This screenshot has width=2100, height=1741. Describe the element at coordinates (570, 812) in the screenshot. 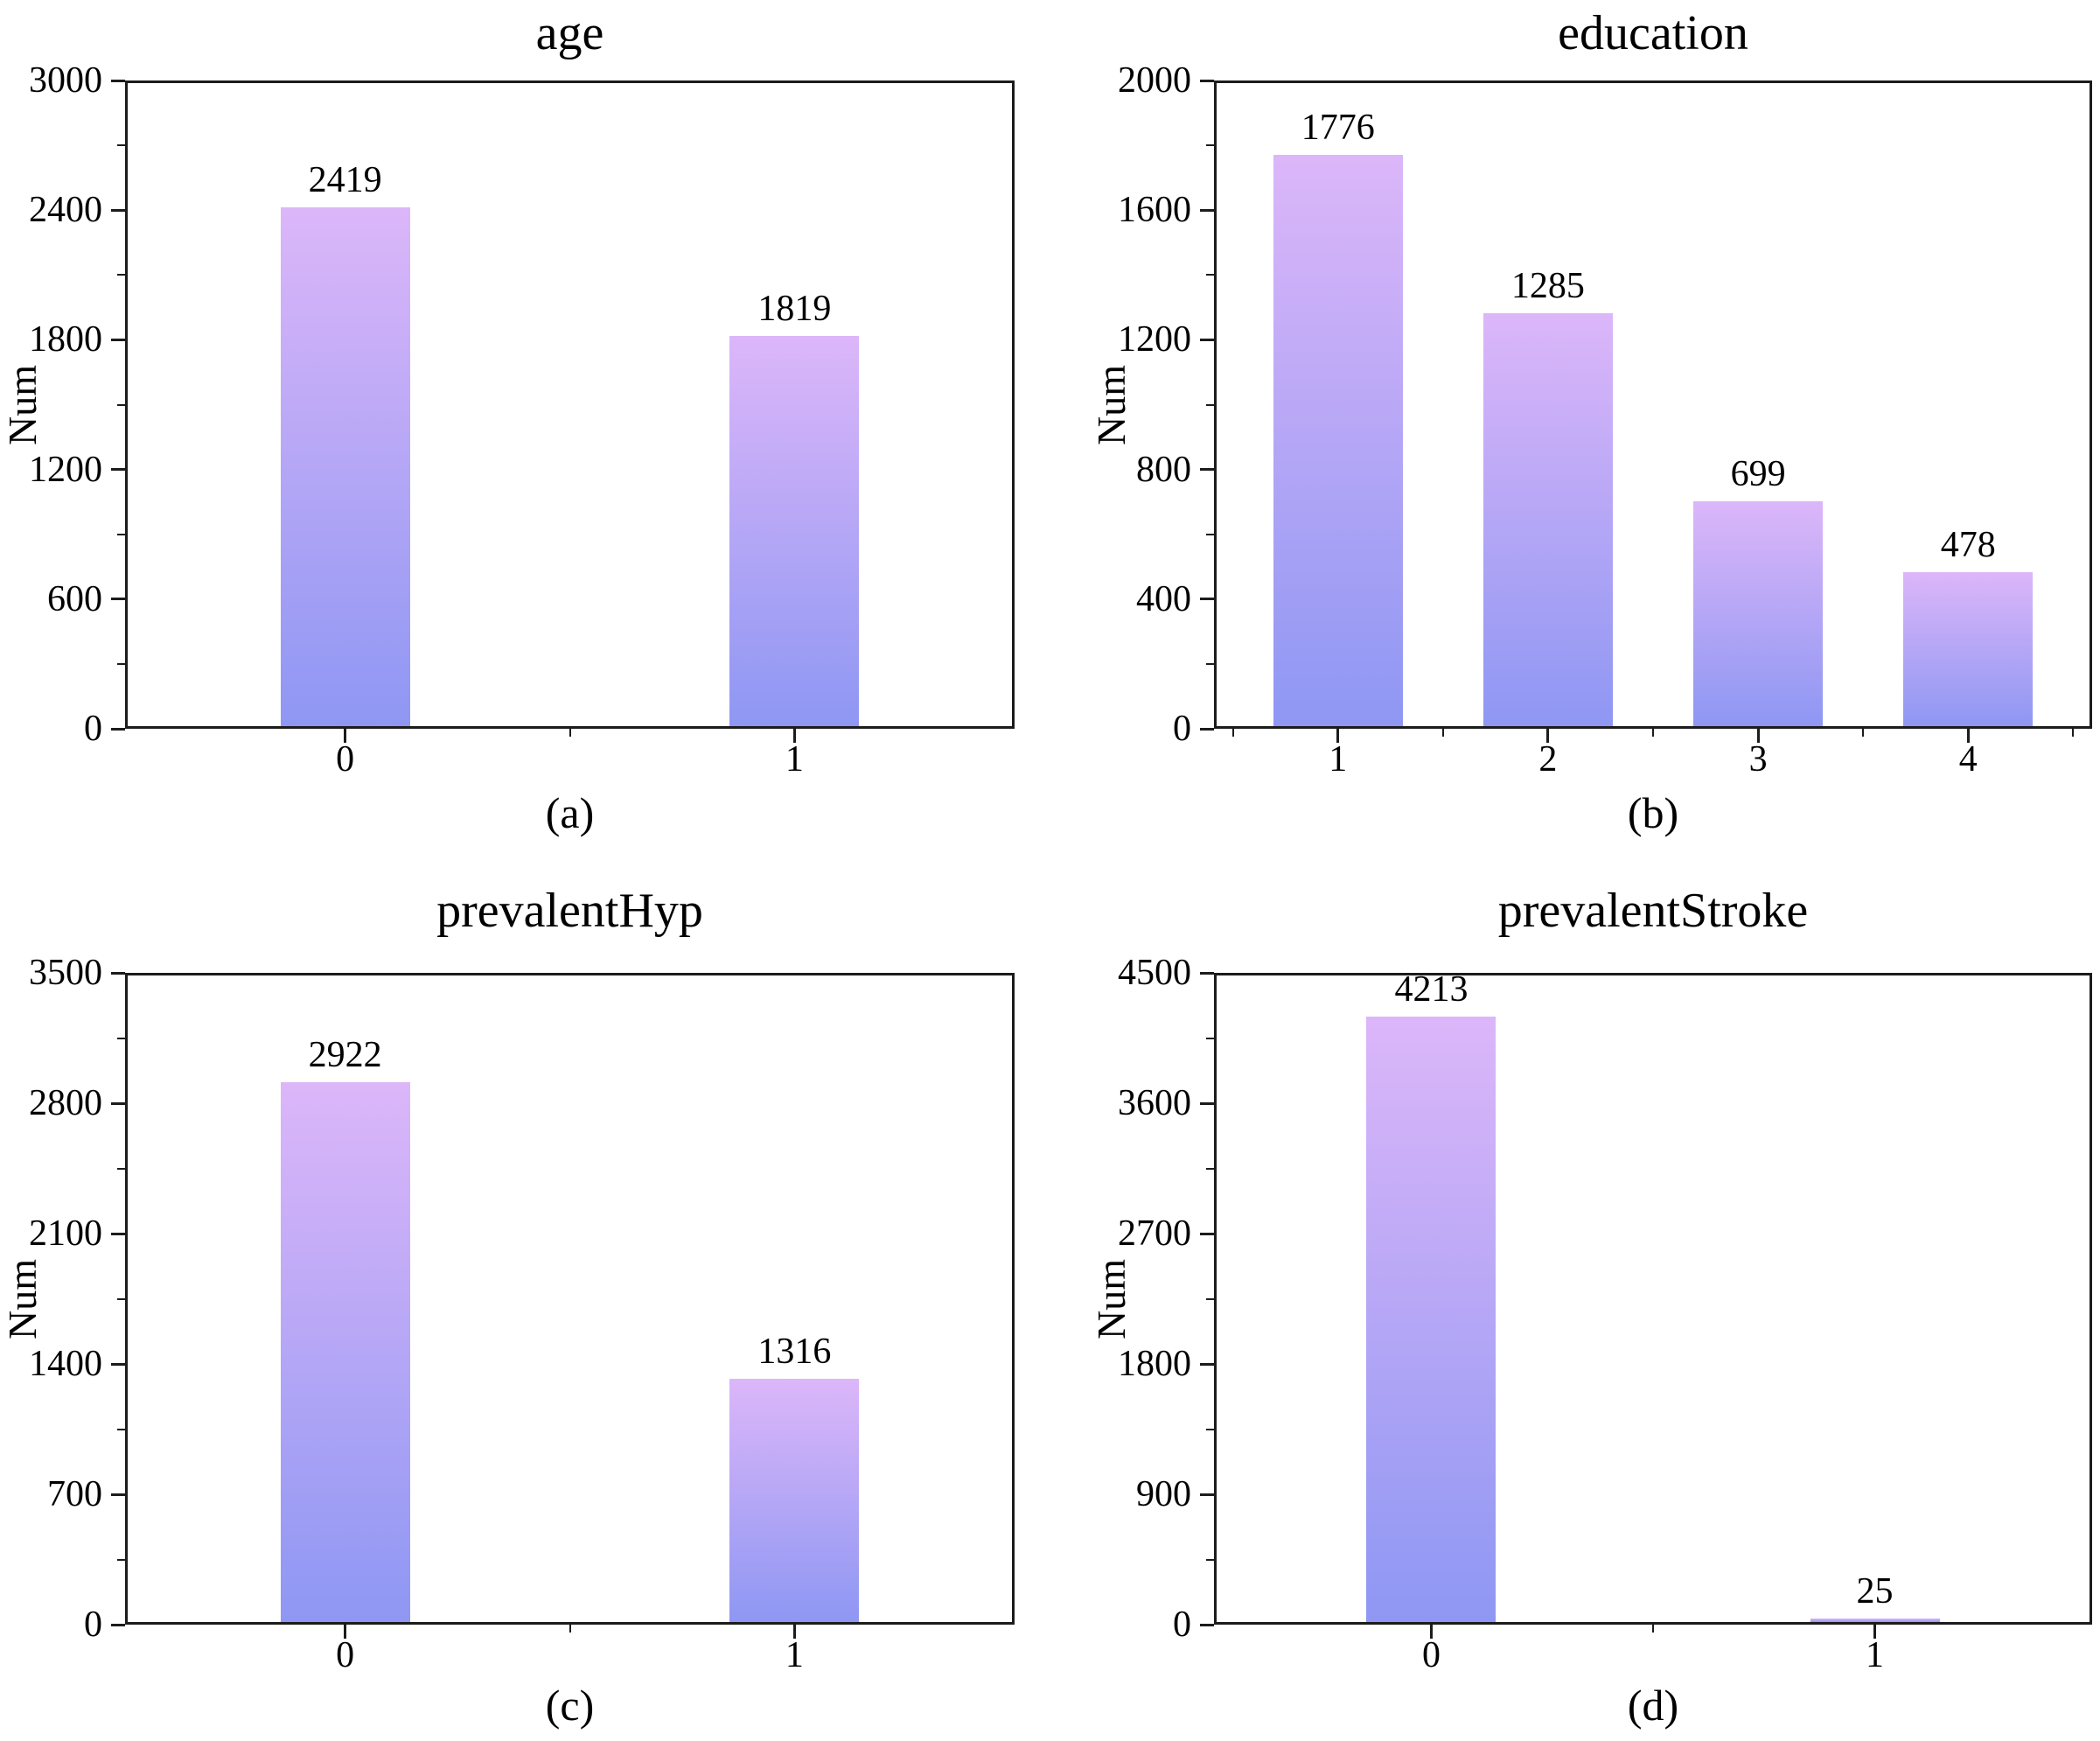

I see `chart-caption: (a)` at that location.